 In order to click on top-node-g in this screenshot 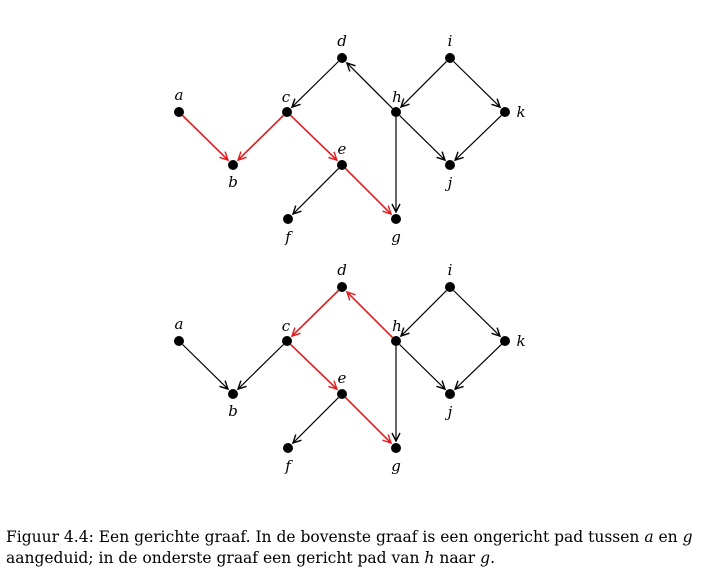, I will do `click(396, 219)`.